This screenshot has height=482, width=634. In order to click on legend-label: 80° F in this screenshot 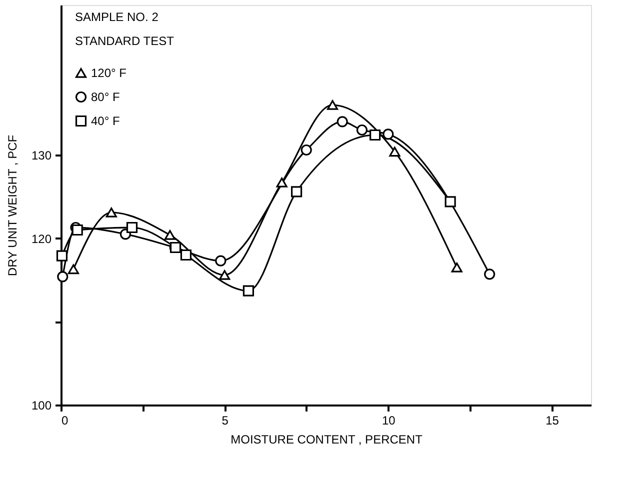, I will do `click(105, 97)`.